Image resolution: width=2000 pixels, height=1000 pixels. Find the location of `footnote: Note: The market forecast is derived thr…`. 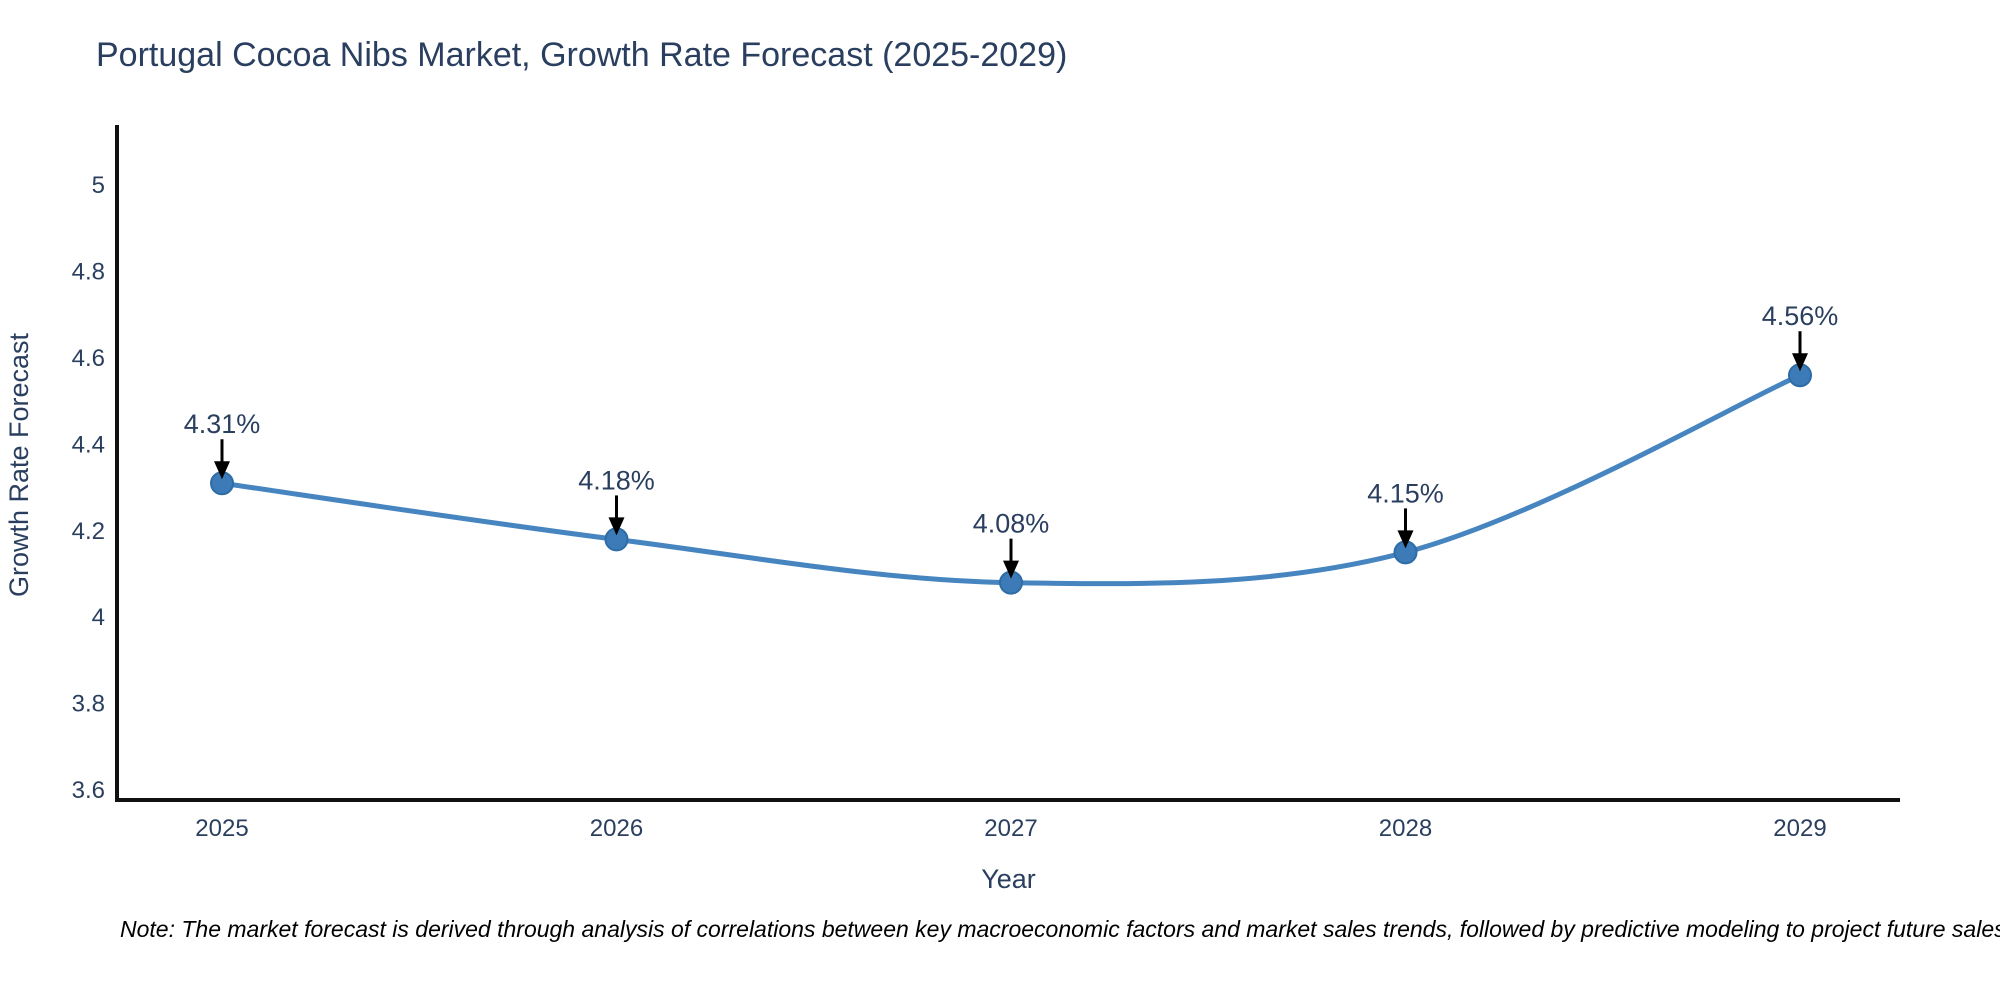

footnote: Note: The market forecast is derived thr… is located at coordinates (1060, 929).